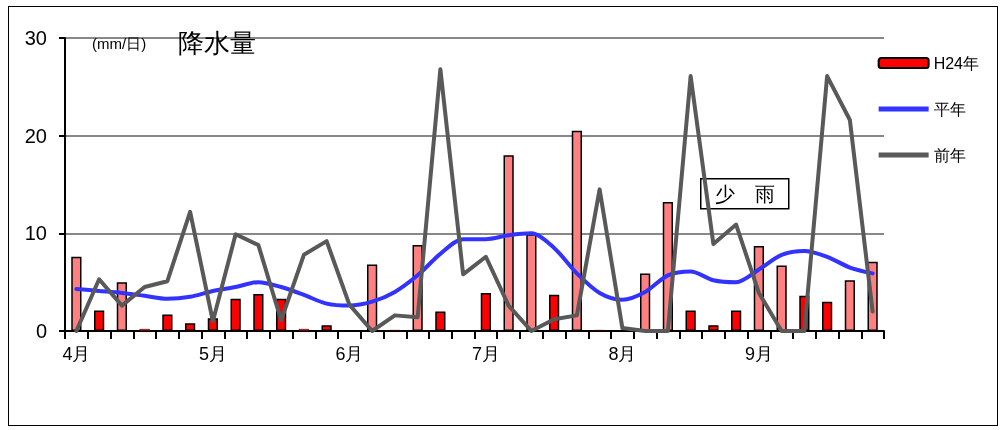 This screenshot has height=430, width=1004. Describe the element at coordinates (485, 354) in the screenshot. I see `x-tick-label: 7月` at that location.